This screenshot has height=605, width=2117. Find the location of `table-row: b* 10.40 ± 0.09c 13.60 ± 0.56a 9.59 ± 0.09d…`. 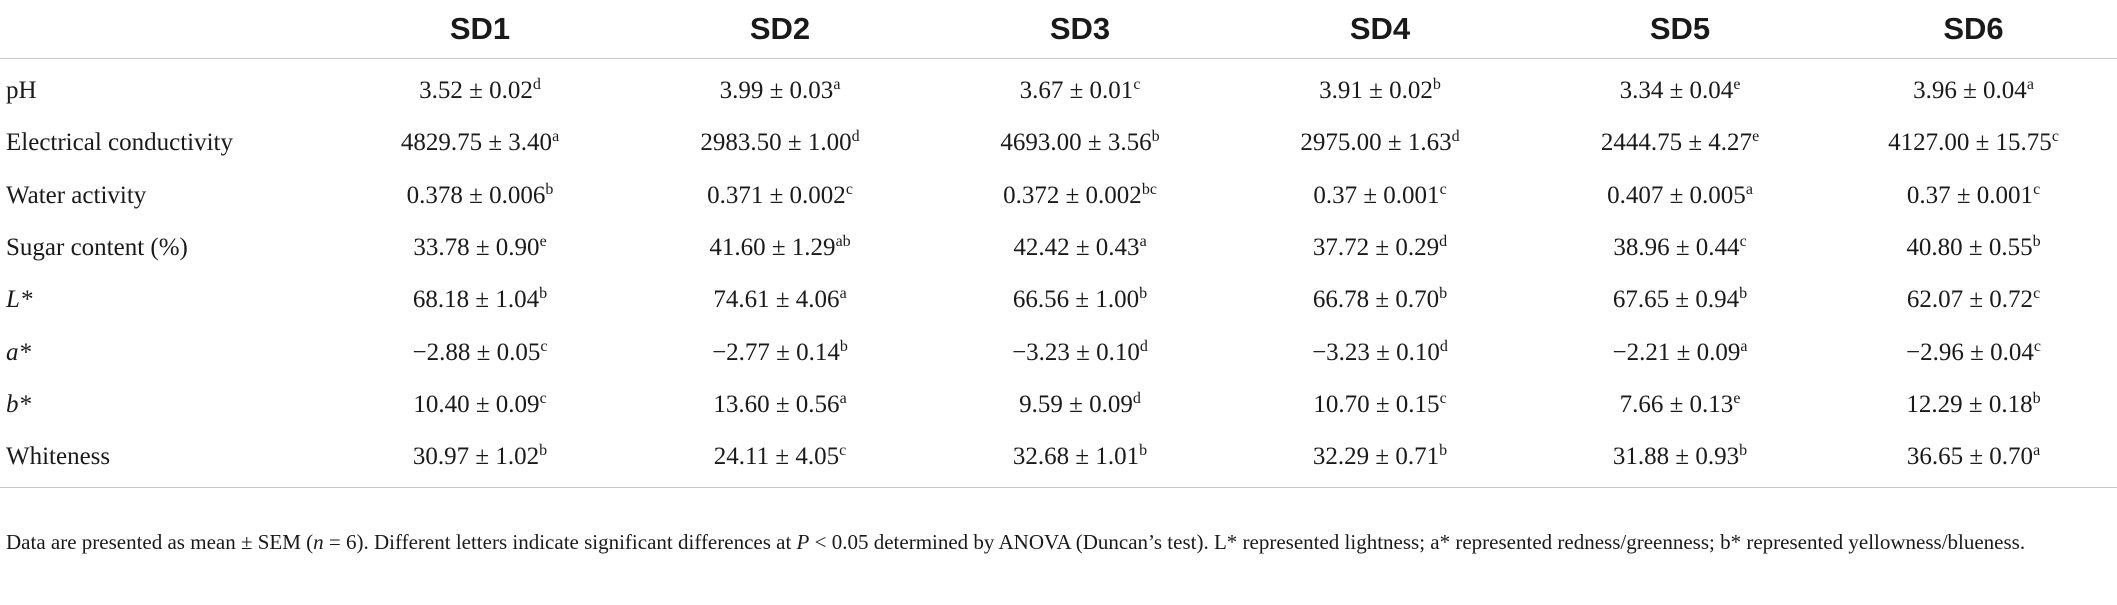

table-row: b* 10.40 ± 0.09c 13.60 ± 0.56a 9.59 ± 0.09d… is located at coordinates (1058, 405).